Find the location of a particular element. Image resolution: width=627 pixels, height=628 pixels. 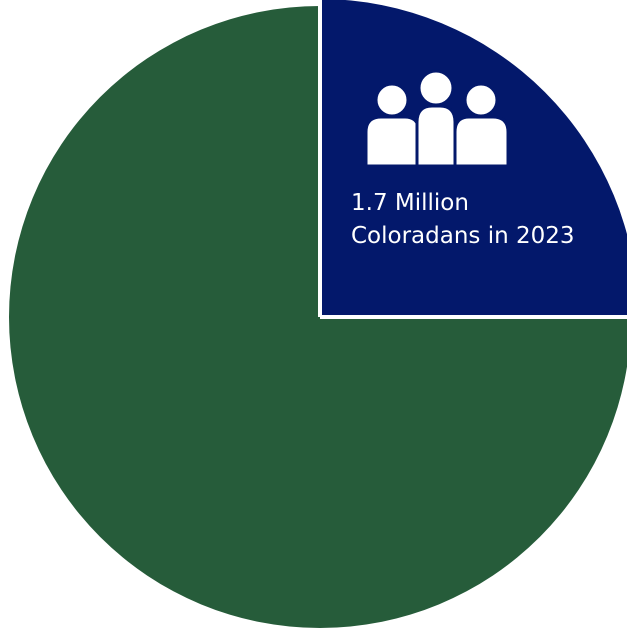

slice-labels: 1.7 Million Coloradans in 2023 is located at coordinates (463, 219).